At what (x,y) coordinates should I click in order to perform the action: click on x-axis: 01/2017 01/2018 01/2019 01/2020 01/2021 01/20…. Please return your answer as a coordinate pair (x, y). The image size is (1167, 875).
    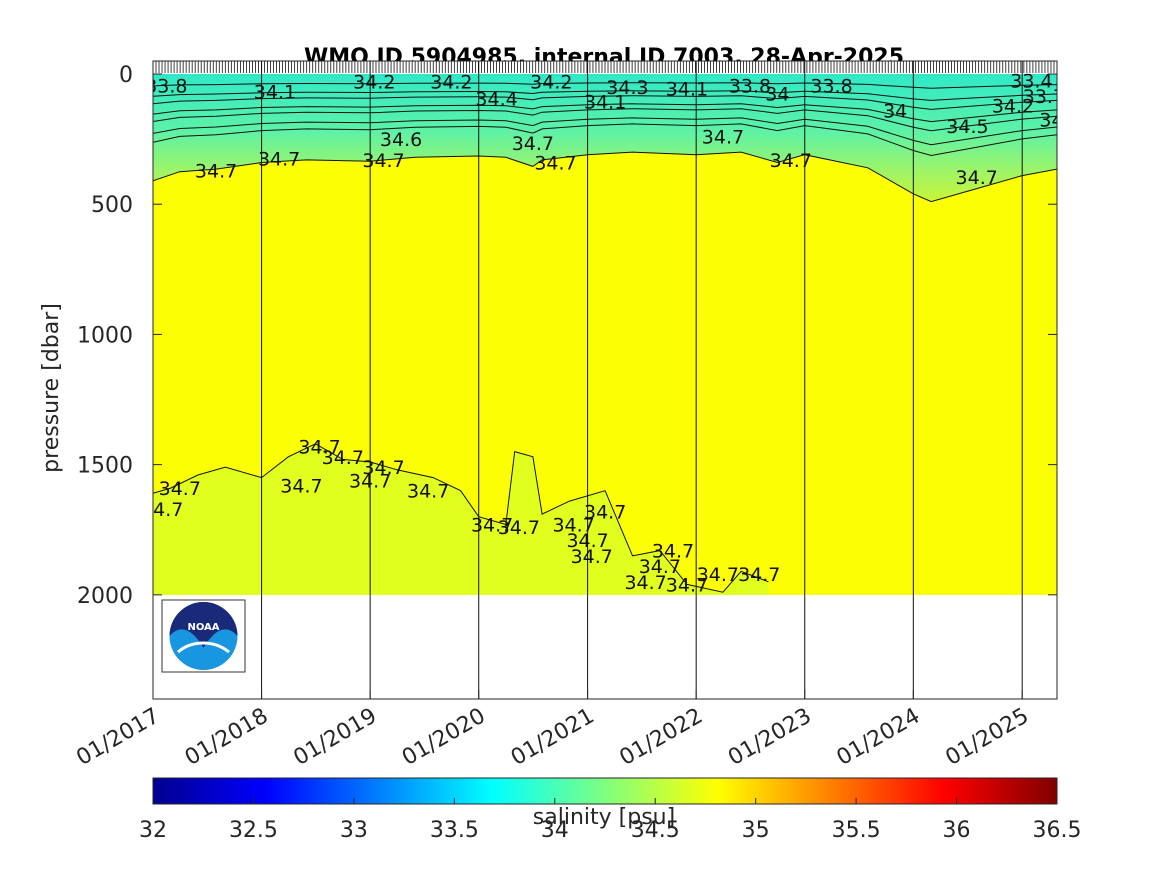
    Looking at the image, I should click on (552, 730).